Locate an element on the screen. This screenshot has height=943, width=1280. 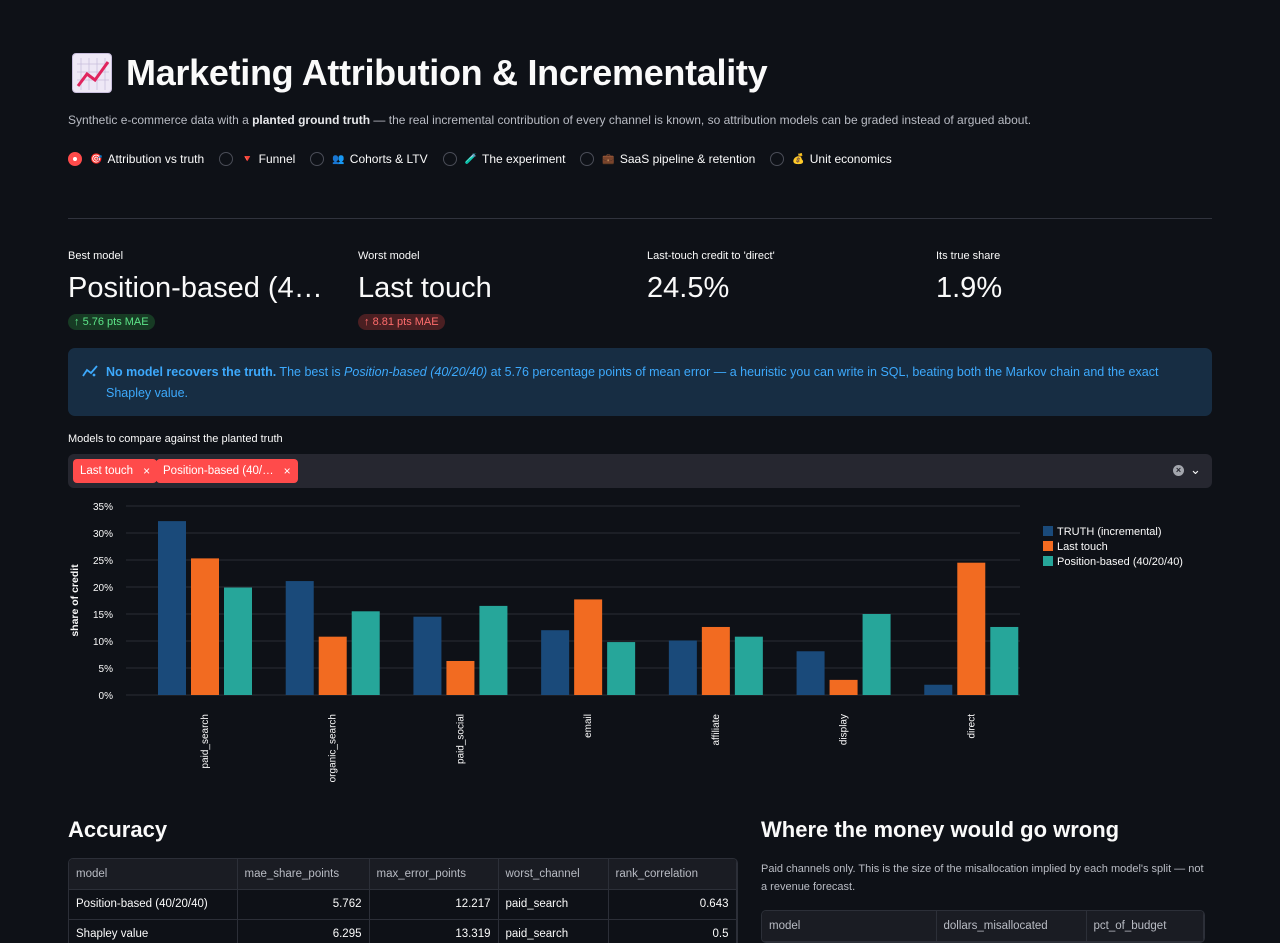
column-header: max_error_points is located at coordinates (434, 874).